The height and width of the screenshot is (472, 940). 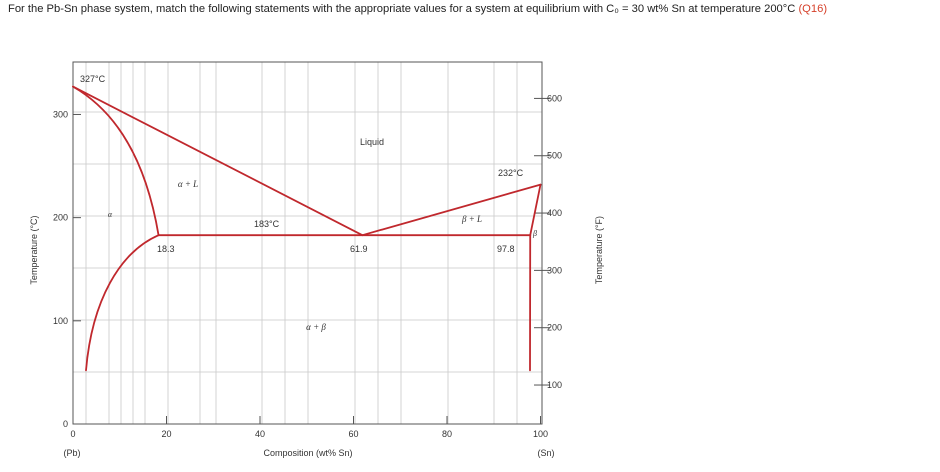 I want to click on y-right-tick-label: 400, so click(x=554, y=213).